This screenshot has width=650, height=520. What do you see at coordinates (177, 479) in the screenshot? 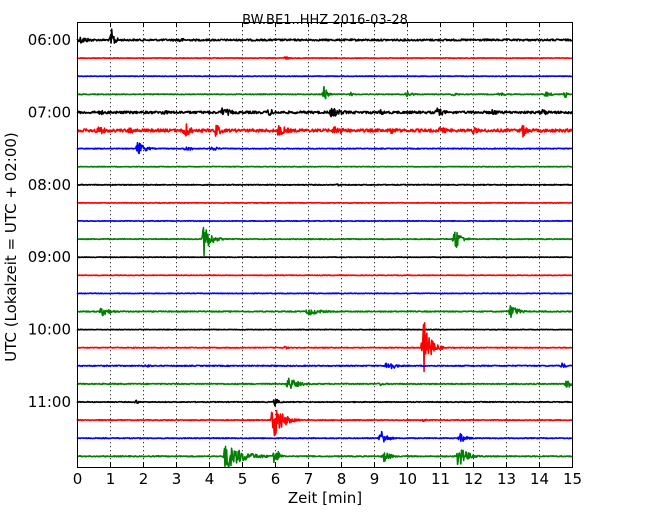
I see `x-tick-label-3: 3` at bounding box center [177, 479].